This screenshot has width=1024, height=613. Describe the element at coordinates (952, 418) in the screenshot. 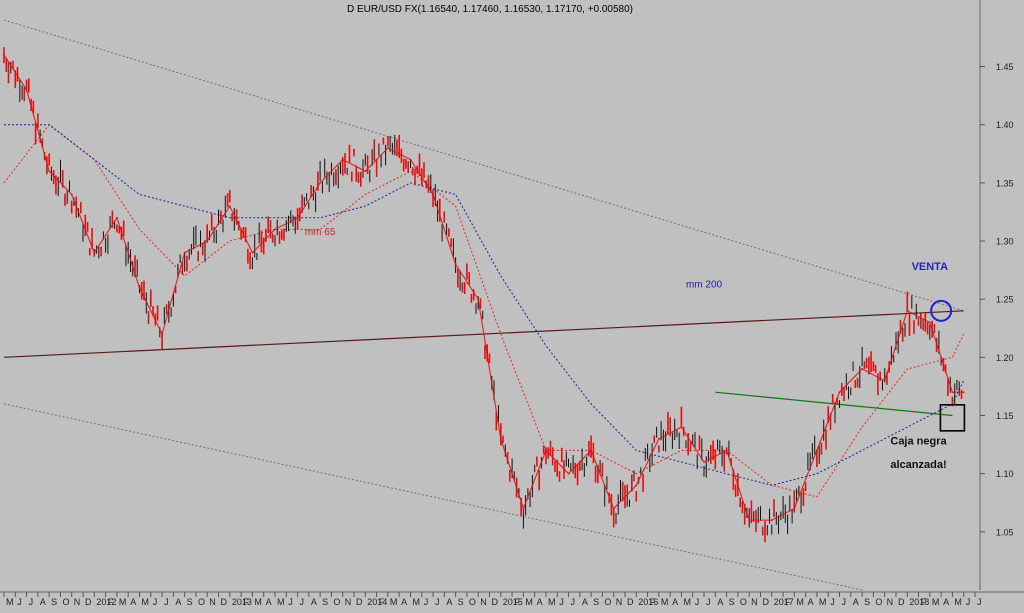

I see `black-box-target-marker` at that location.